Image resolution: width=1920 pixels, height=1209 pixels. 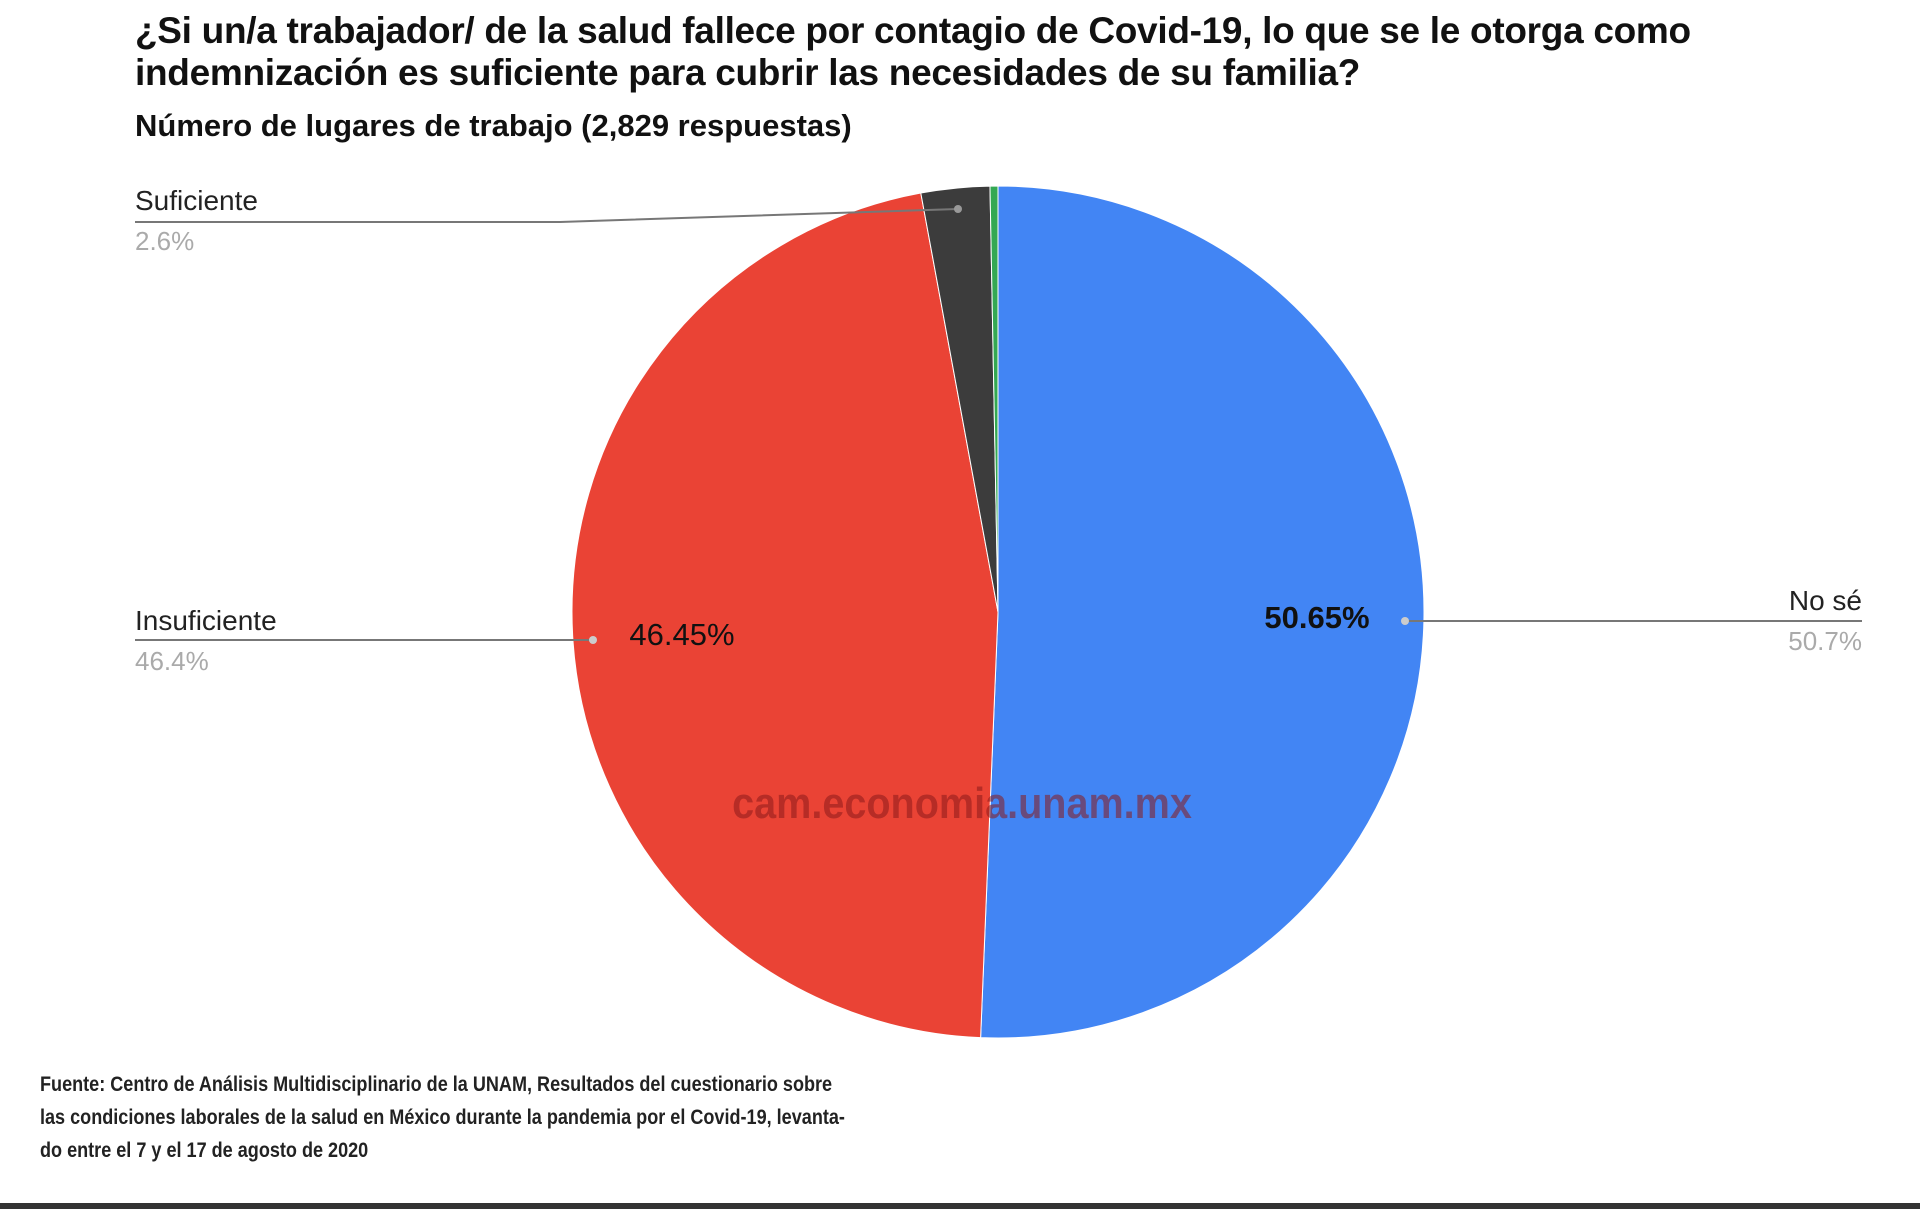 I want to click on footer-line: do entre el 7 y el 17 de agosto de 2020, so click(x=204, y=1150).